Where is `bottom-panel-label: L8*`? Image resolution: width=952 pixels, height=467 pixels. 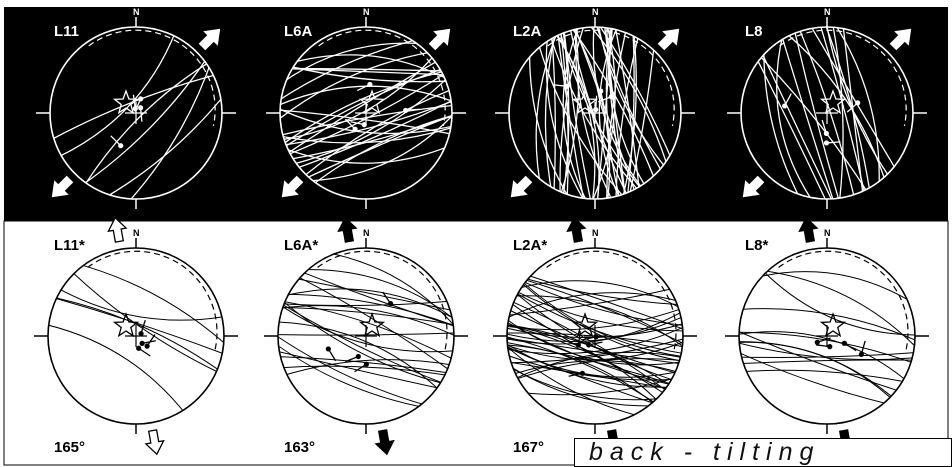 bottom-panel-label: L8* is located at coordinates (757, 245).